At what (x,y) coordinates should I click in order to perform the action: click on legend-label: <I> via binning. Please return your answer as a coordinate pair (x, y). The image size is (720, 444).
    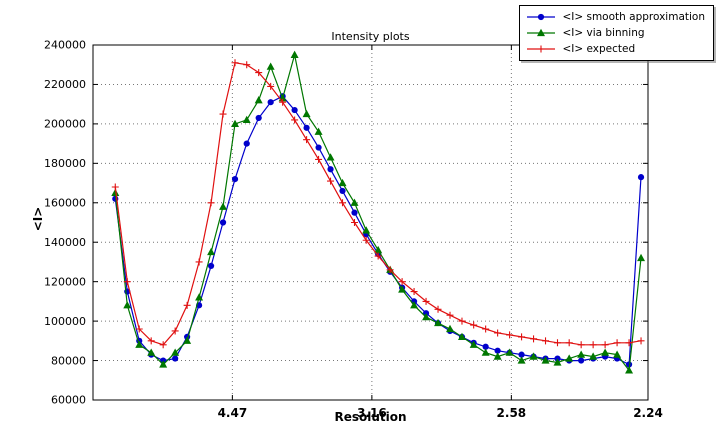
    Looking at the image, I should click on (603, 33).